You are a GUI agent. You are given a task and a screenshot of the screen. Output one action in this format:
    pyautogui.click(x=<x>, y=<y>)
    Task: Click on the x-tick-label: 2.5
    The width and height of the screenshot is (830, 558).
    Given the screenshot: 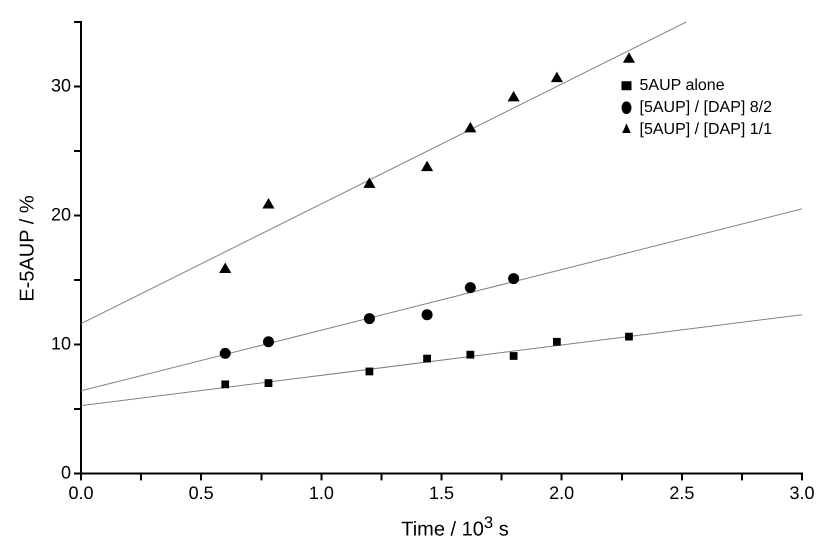 What is the action you would take?
    pyautogui.click(x=681, y=493)
    